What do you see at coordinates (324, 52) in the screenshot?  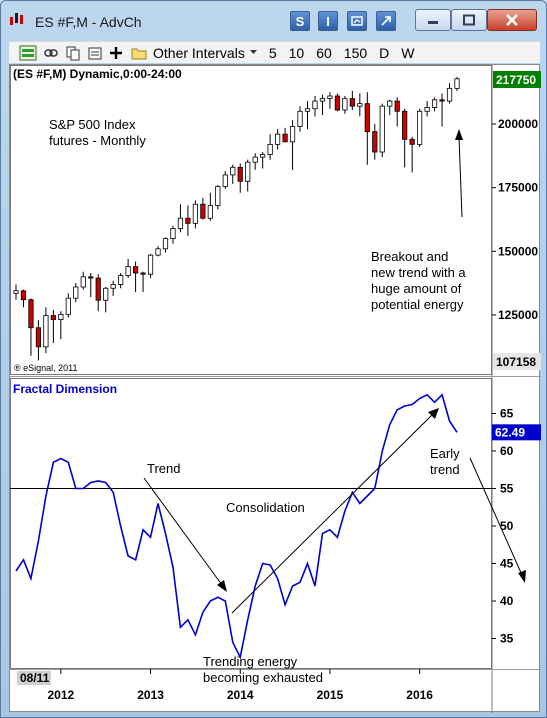 I see `interval-60-button: 60` at bounding box center [324, 52].